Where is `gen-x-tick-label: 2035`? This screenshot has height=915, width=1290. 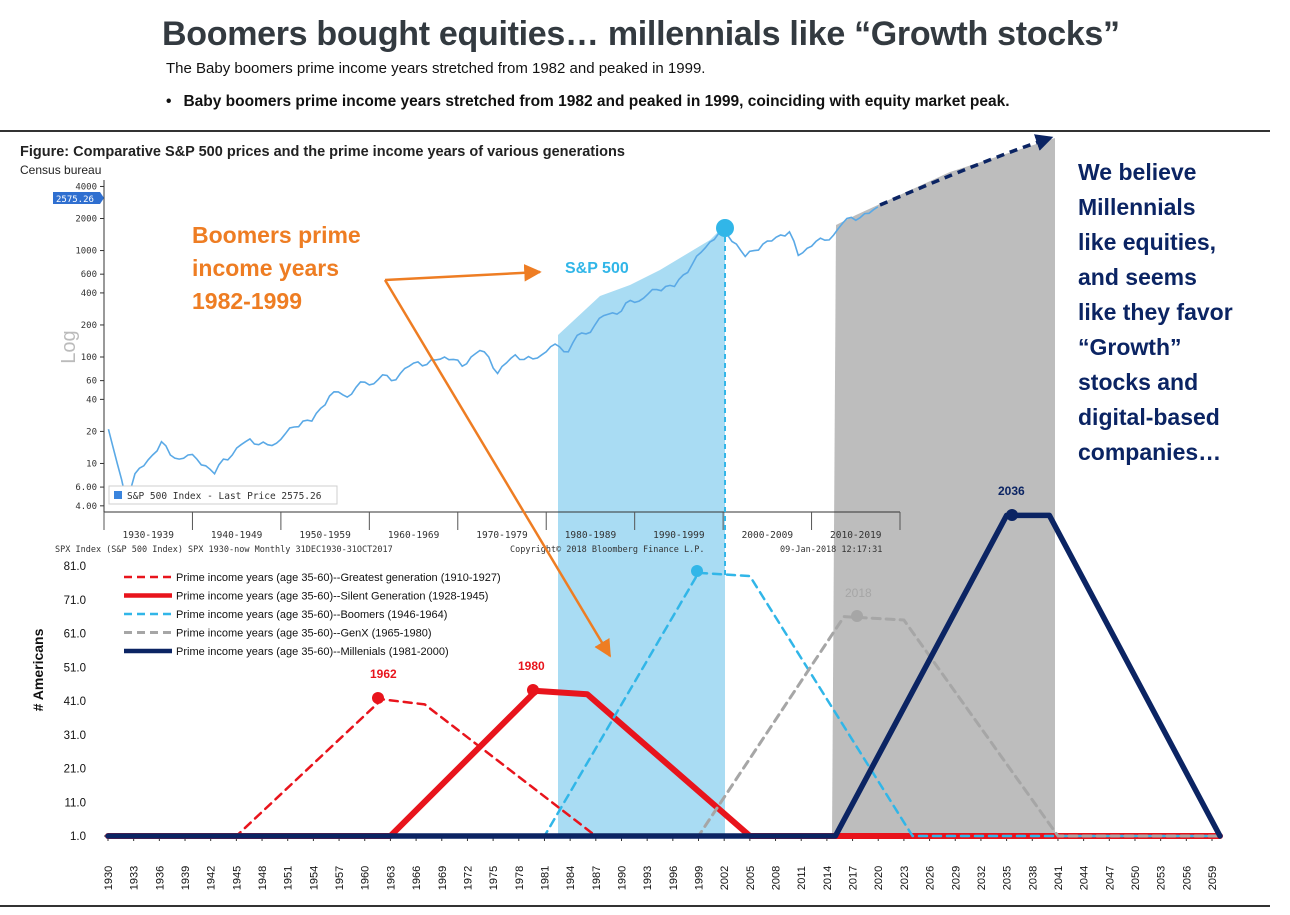
gen-x-tick-label: 2035 is located at coordinates (1008, 878).